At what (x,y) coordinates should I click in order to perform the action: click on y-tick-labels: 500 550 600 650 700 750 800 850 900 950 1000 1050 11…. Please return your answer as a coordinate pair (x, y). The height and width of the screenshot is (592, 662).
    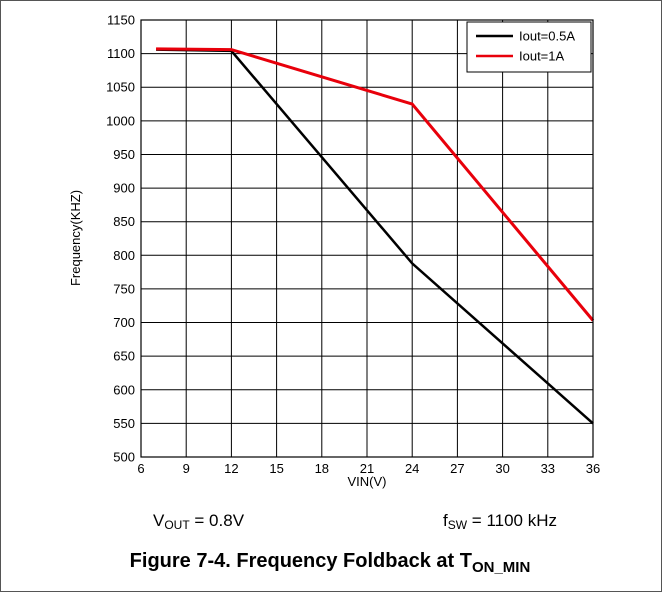
    Looking at the image, I should click on (120, 239).